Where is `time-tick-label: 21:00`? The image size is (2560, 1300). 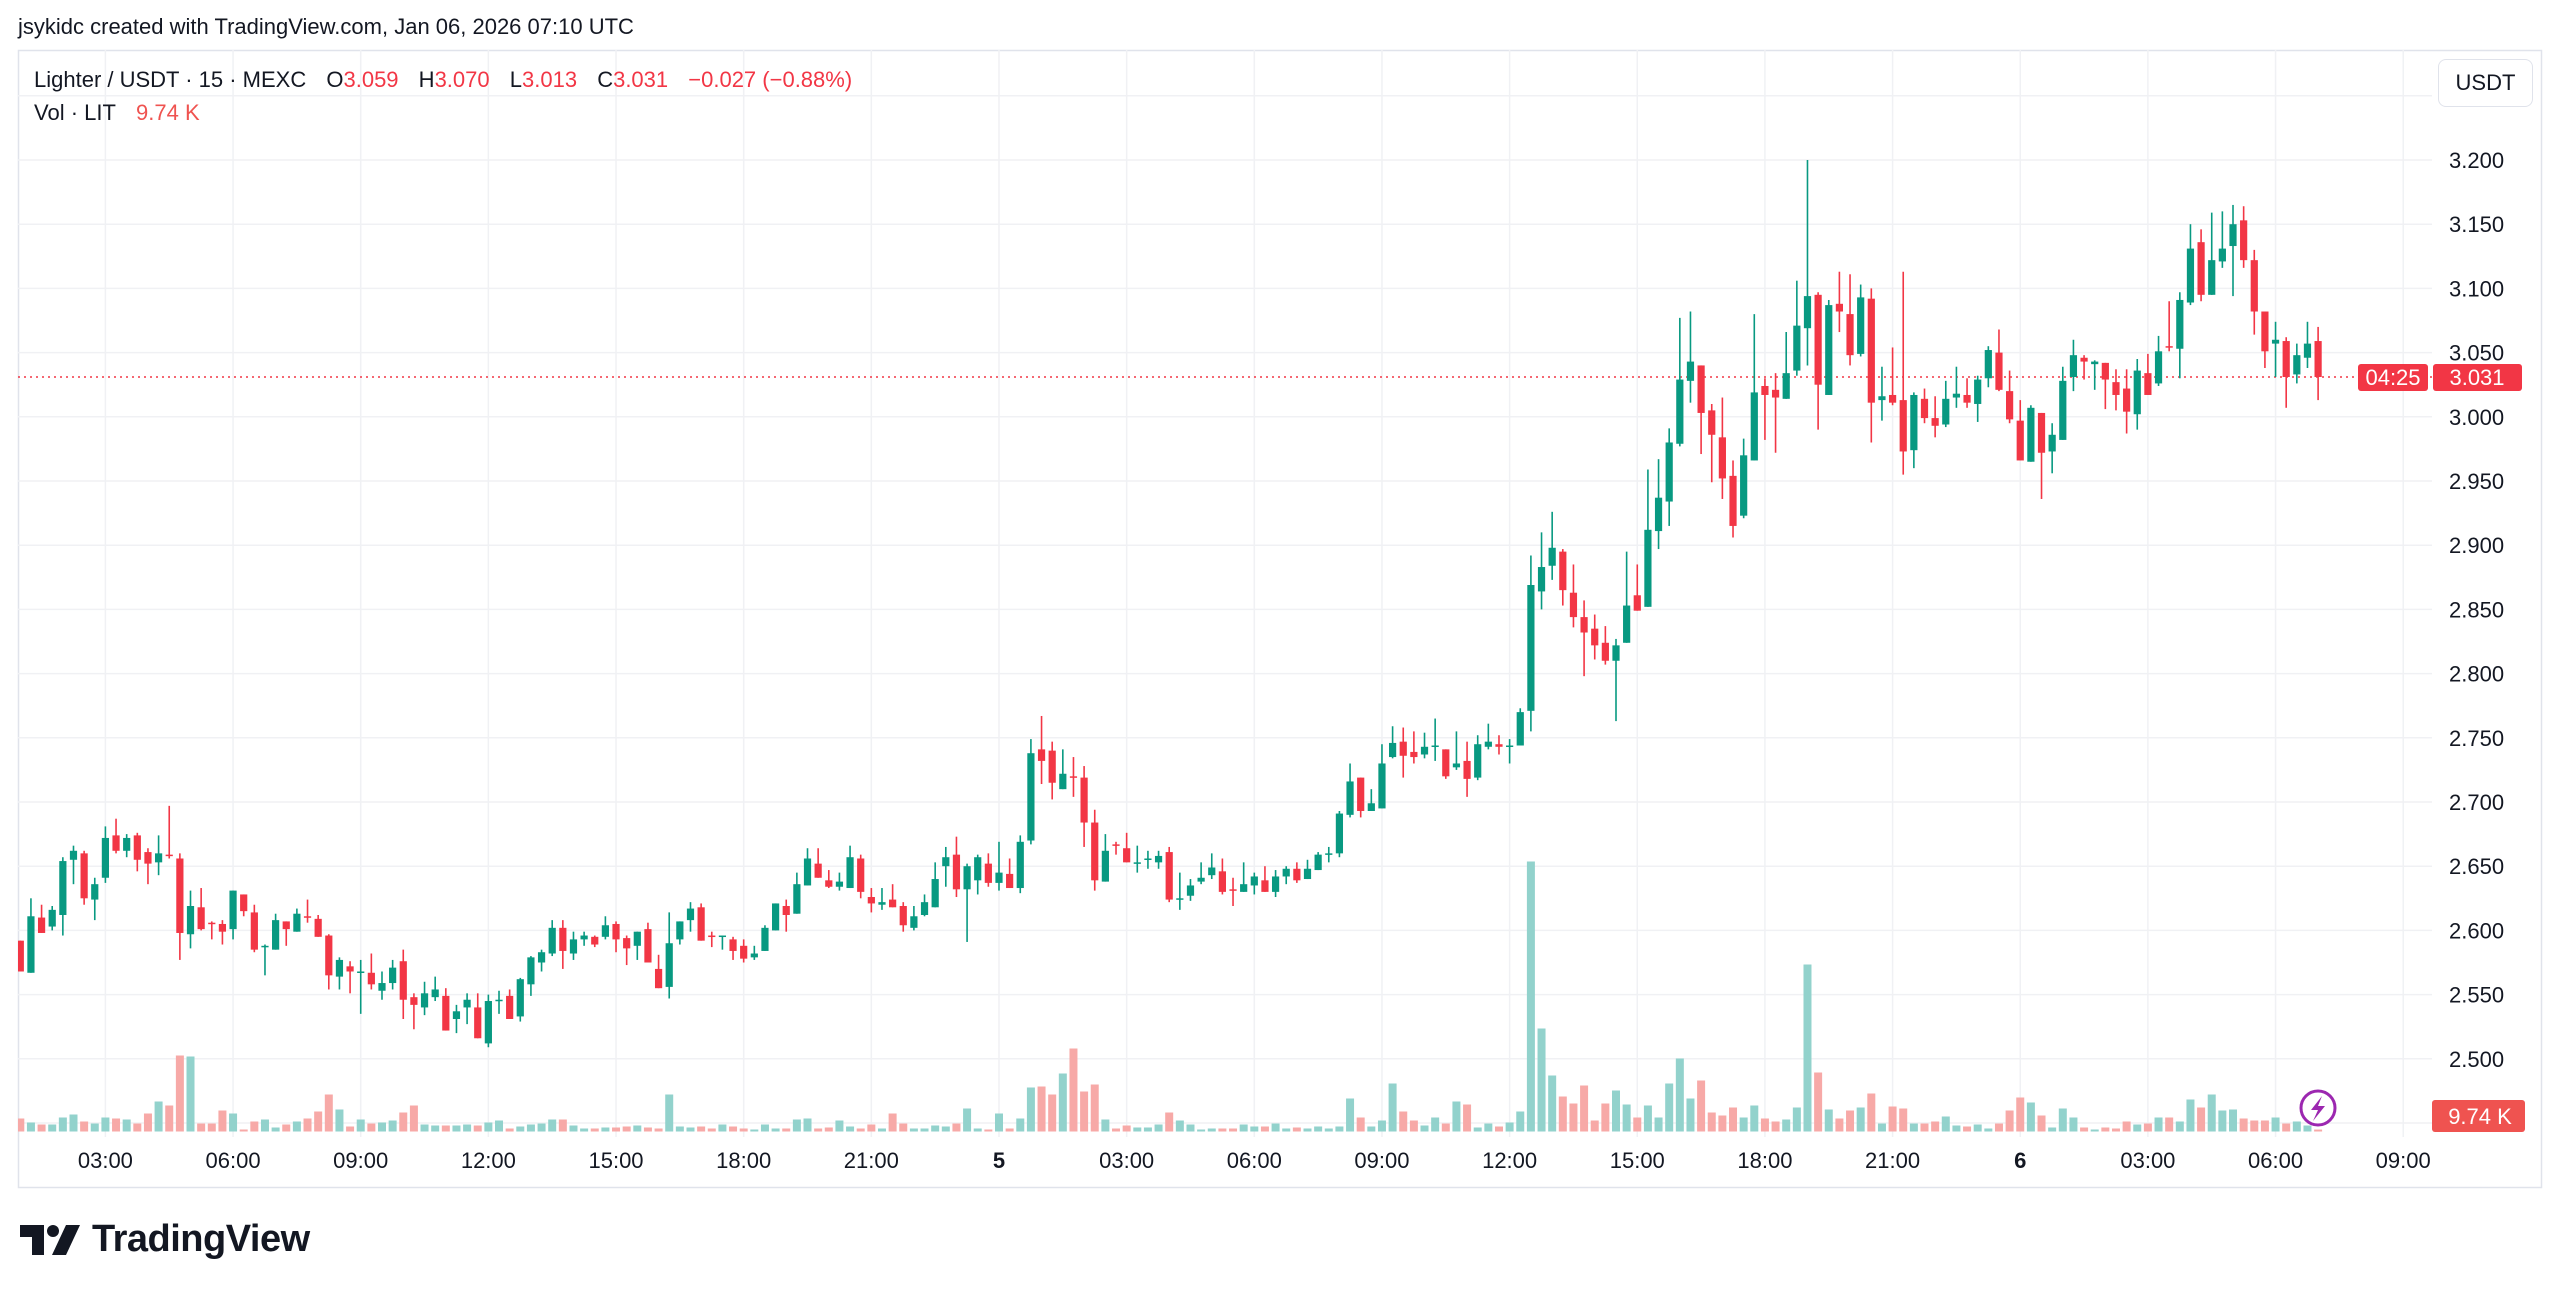
time-tick-label: 21:00 is located at coordinates (1892, 1160).